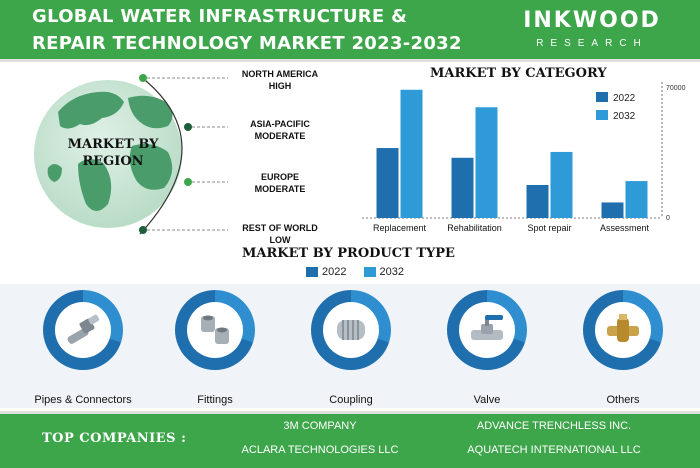 The height and width of the screenshot is (468, 700). What do you see at coordinates (220, 16) in the screenshot?
I see `title-line-1: GLOBAL WATER INFRASTRUCTURE &` at bounding box center [220, 16].